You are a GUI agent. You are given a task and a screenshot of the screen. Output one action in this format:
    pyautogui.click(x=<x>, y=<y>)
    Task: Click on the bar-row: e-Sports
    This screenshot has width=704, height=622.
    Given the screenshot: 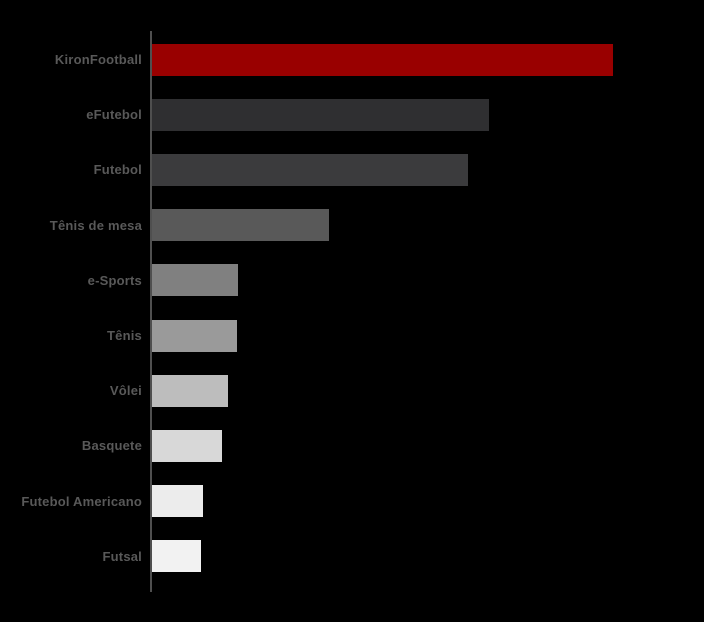 What is the action you would take?
    pyautogui.click(x=352, y=280)
    